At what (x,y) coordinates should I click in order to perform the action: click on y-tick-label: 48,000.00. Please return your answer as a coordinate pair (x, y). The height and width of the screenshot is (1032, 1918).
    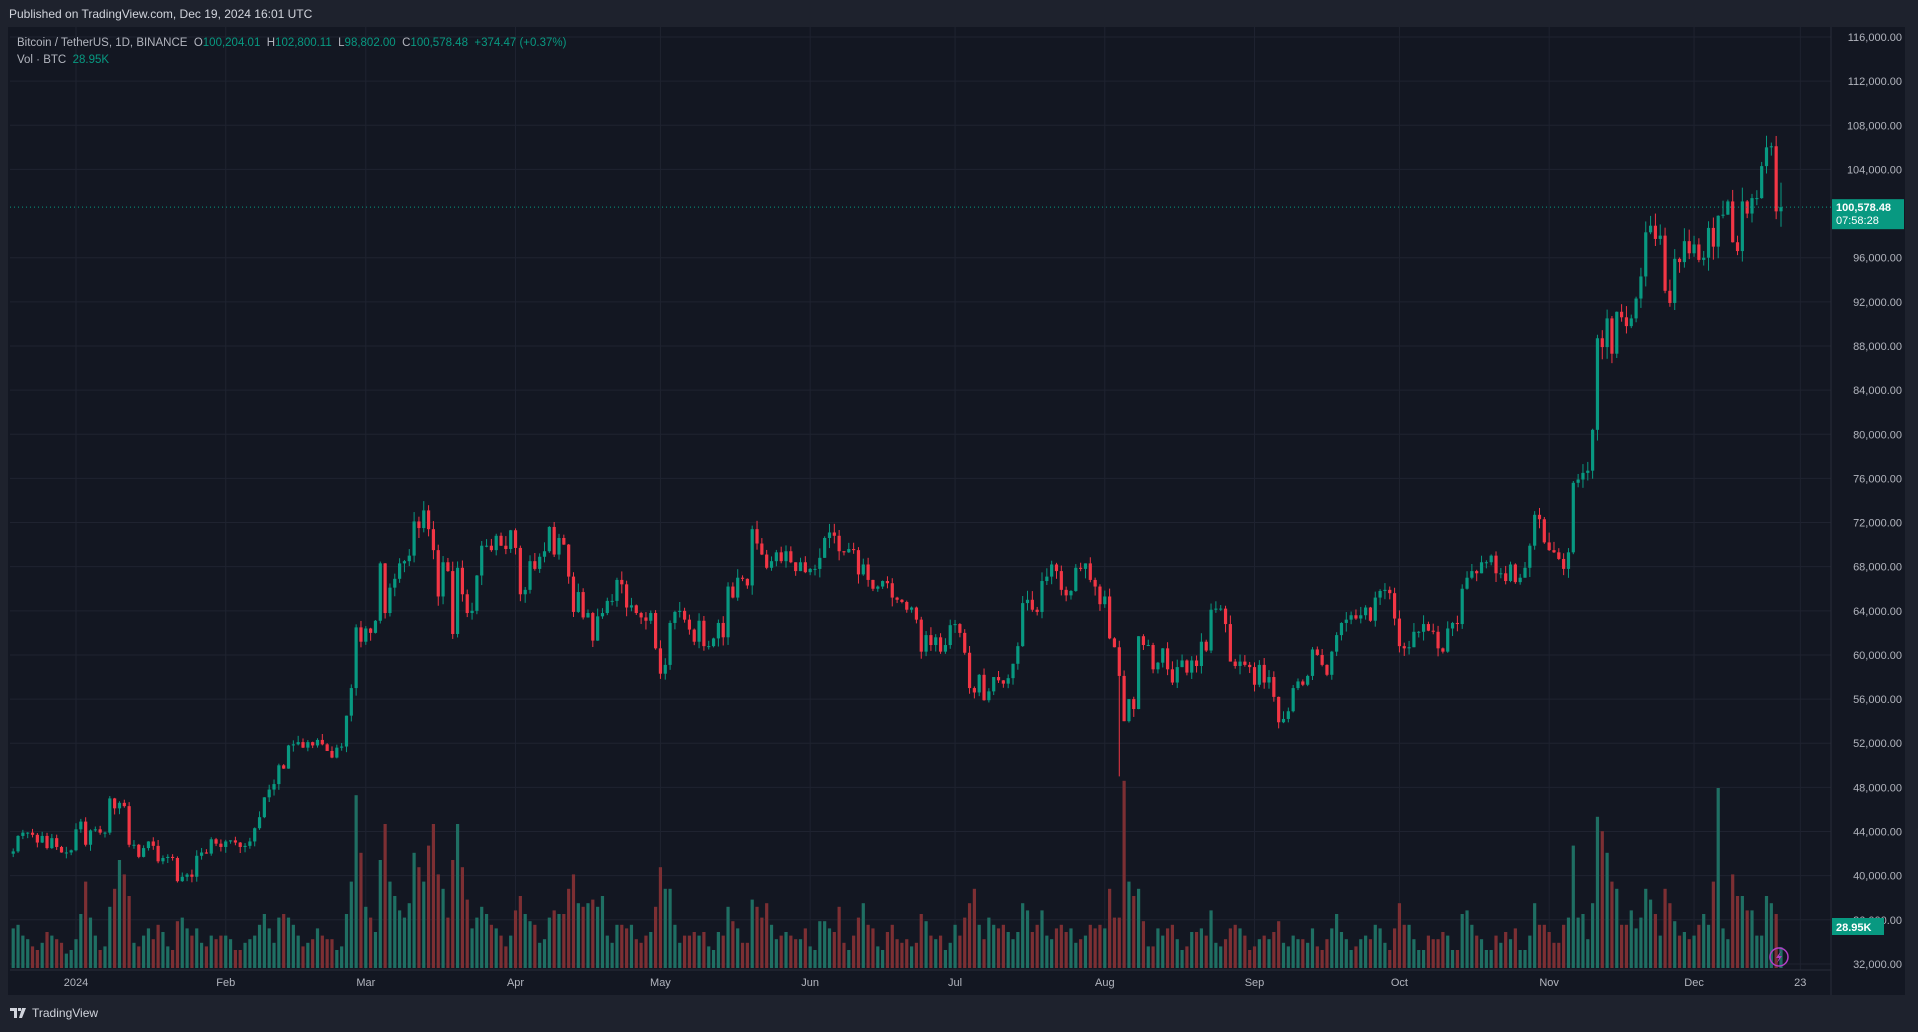
    Looking at the image, I should click on (1877, 788).